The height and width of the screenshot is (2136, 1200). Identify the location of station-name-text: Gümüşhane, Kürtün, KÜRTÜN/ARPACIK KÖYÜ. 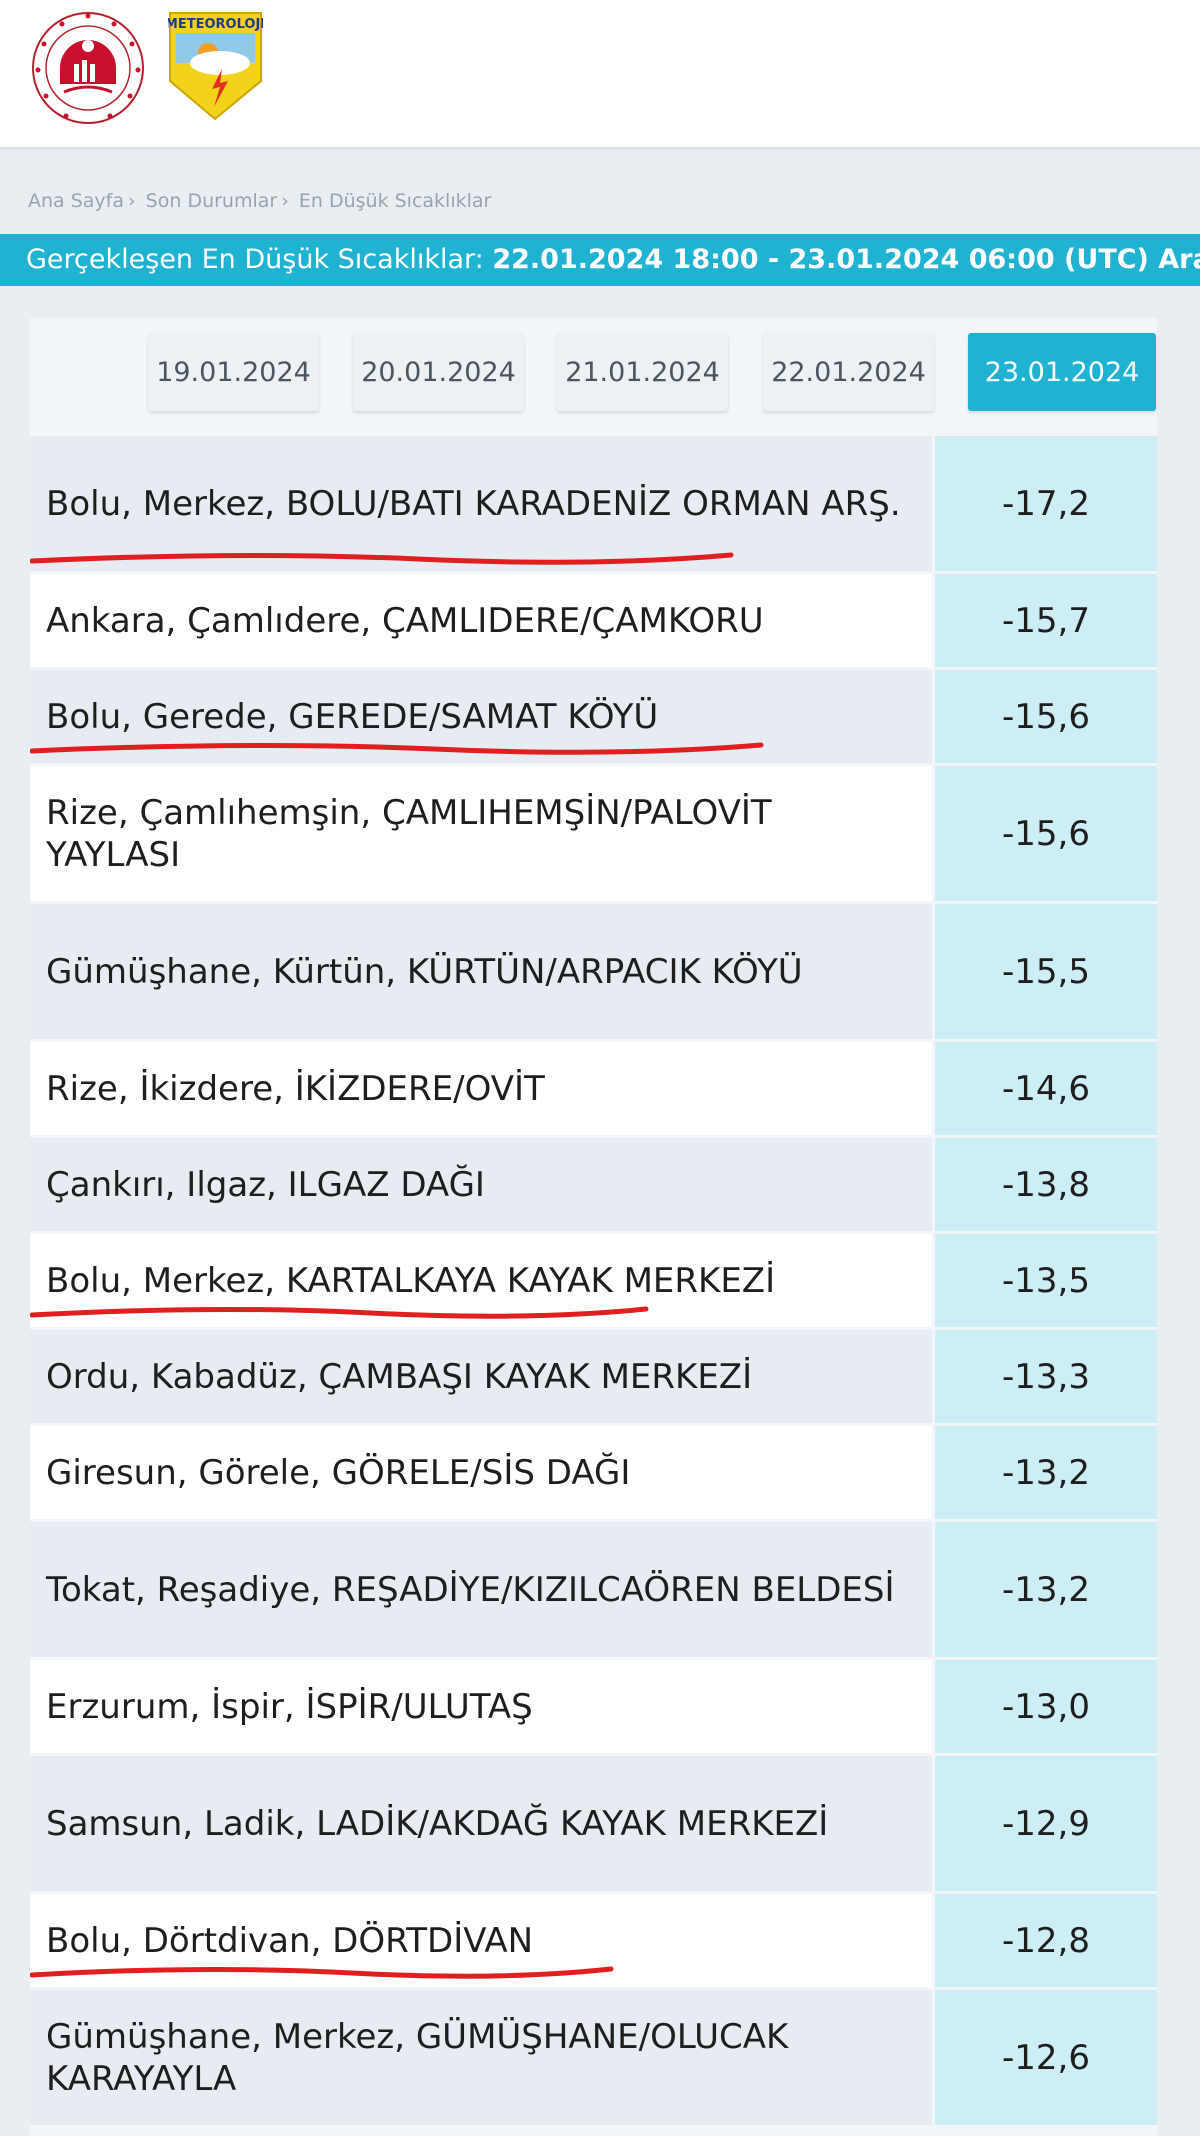
(424, 971).